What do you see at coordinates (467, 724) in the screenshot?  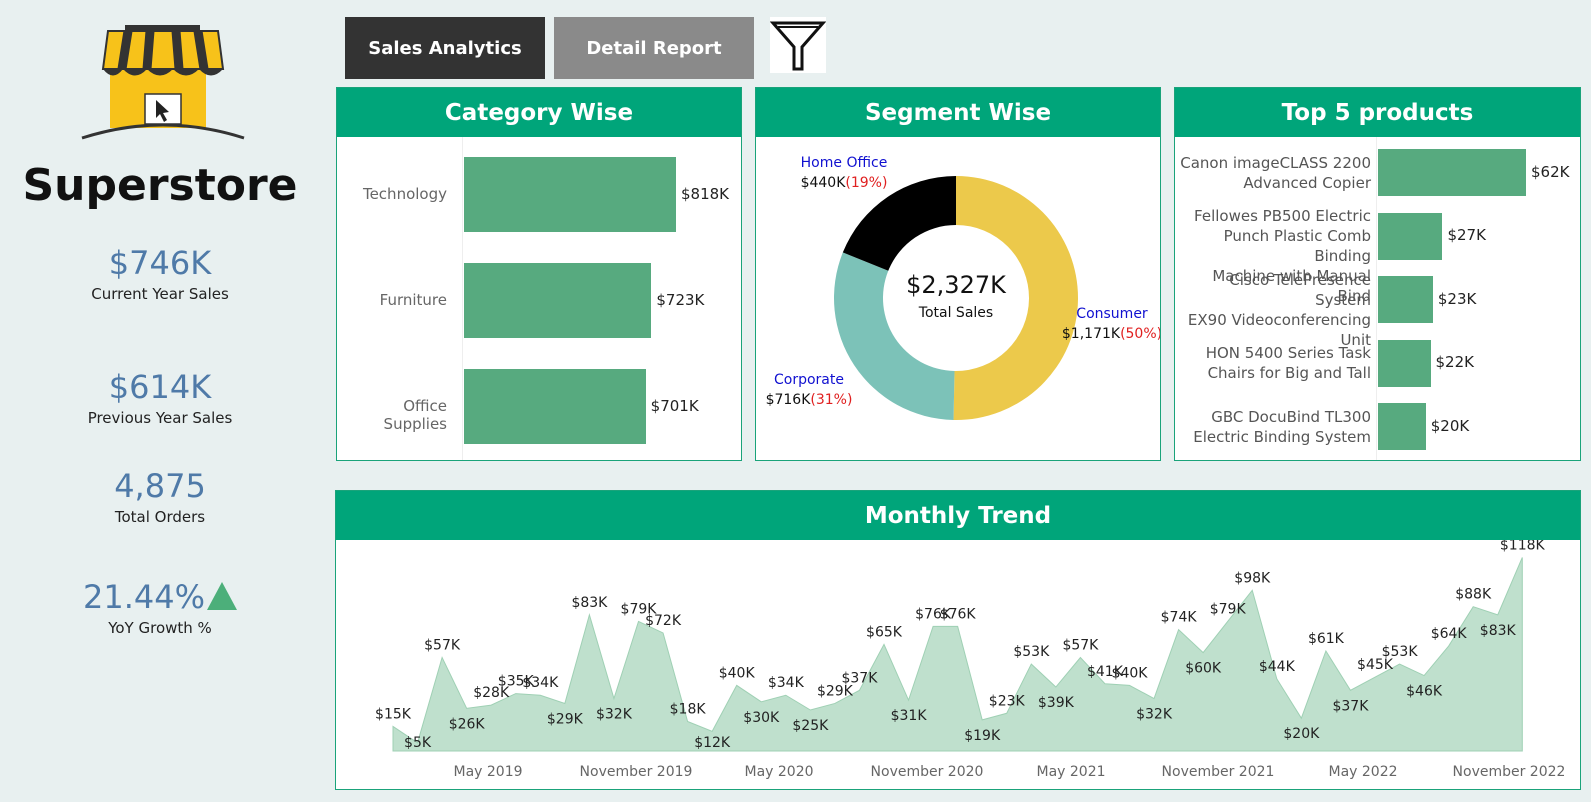 I see `trend-point-label: $26K` at bounding box center [467, 724].